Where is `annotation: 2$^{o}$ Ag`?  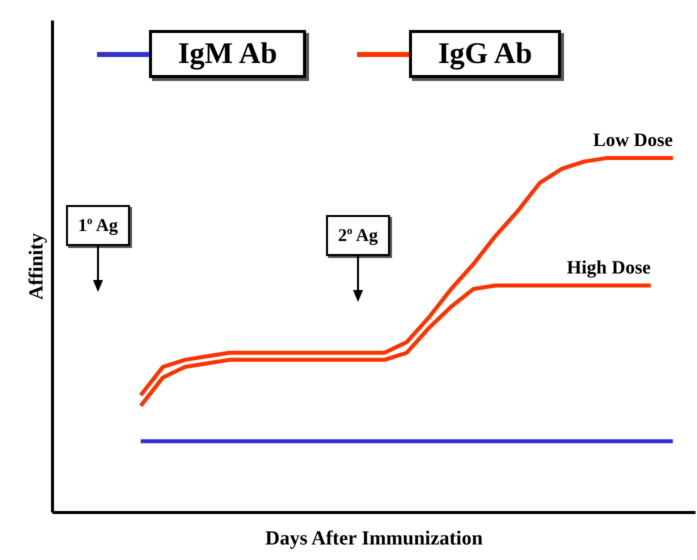
annotation: 2$^{o}$ Ag is located at coordinates (358, 235).